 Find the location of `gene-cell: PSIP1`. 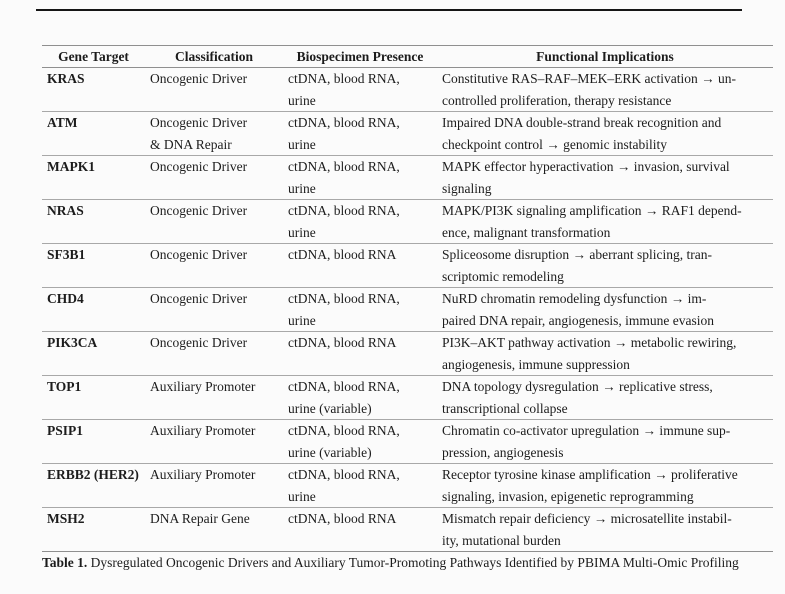

gene-cell: PSIP1 is located at coordinates (93, 441).